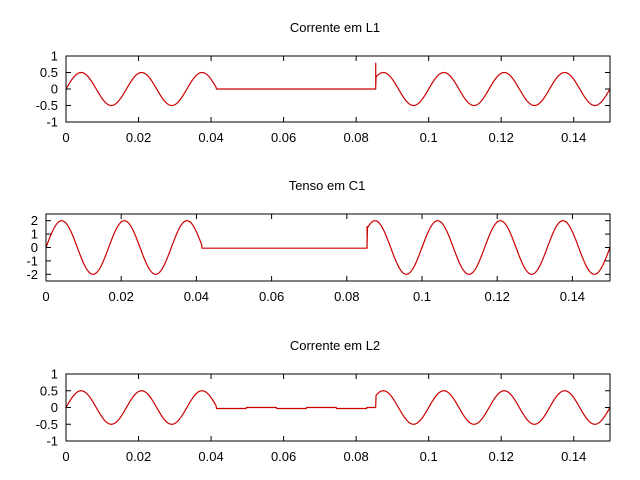 The width and height of the screenshot is (640, 480). What do you see at coordinates (283, 456) in the screenshot?
I see `subplot-3-xtick-label: 0.06` at bounding box center [283, 456].